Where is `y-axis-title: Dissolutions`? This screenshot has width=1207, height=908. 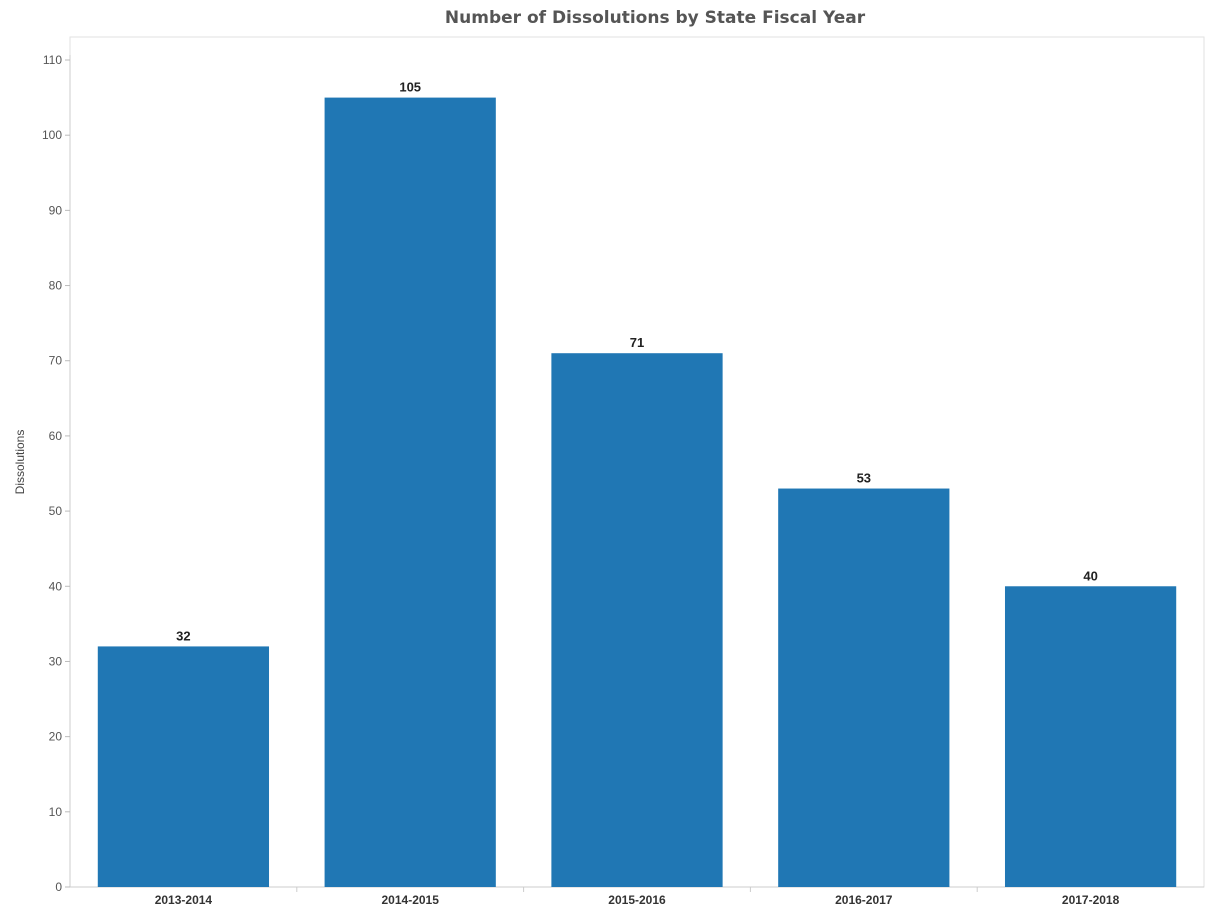
y-axis-title: Dissolutions is located at coordinates (20, 462).